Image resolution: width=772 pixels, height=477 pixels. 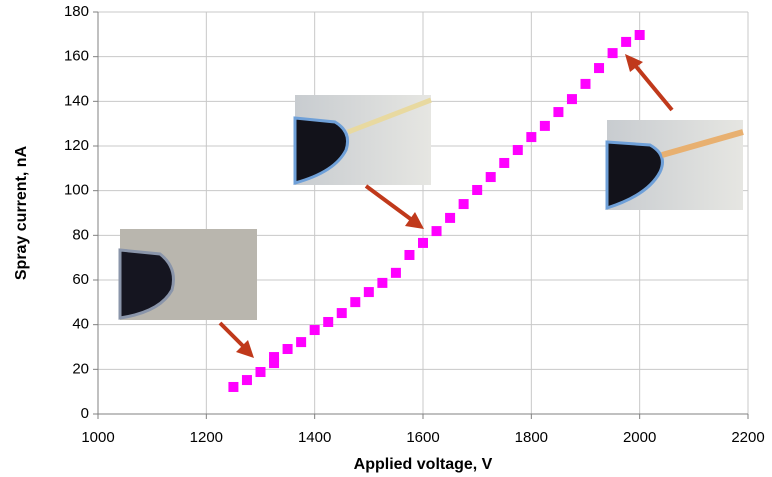 What do you see at coordinates (76, 190) in the screenshot?
I see `y-tick-label: 100` at bounding box center [76, 190].